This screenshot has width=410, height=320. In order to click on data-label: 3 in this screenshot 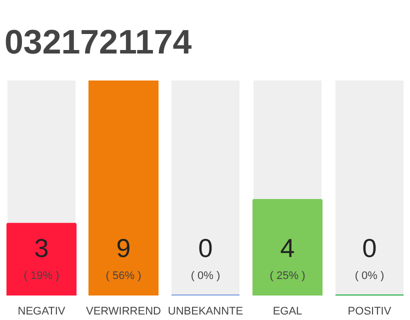, I will do `click(41, 248)`.